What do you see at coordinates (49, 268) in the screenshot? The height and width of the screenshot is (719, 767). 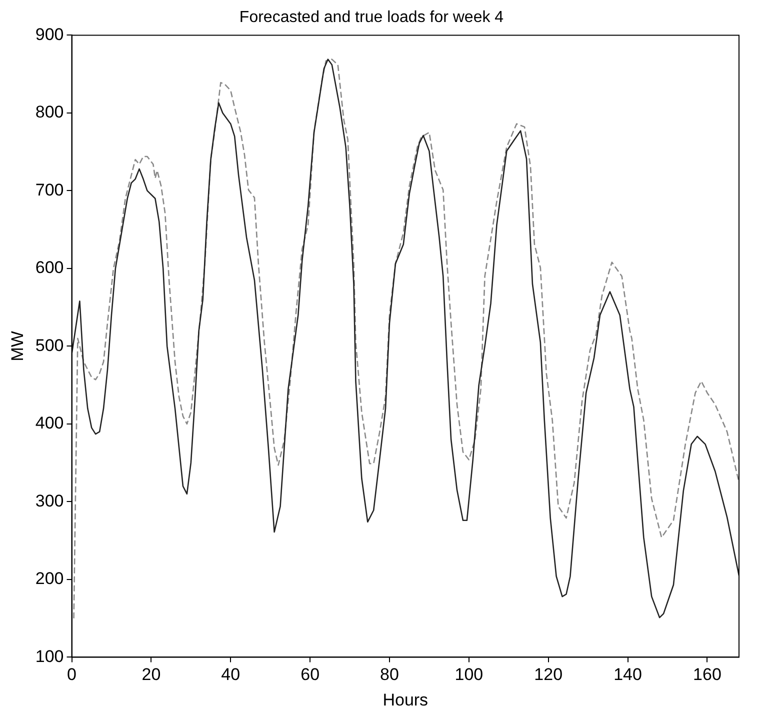 I see `y-tick-label: 600` at bounding box center [49, 268].